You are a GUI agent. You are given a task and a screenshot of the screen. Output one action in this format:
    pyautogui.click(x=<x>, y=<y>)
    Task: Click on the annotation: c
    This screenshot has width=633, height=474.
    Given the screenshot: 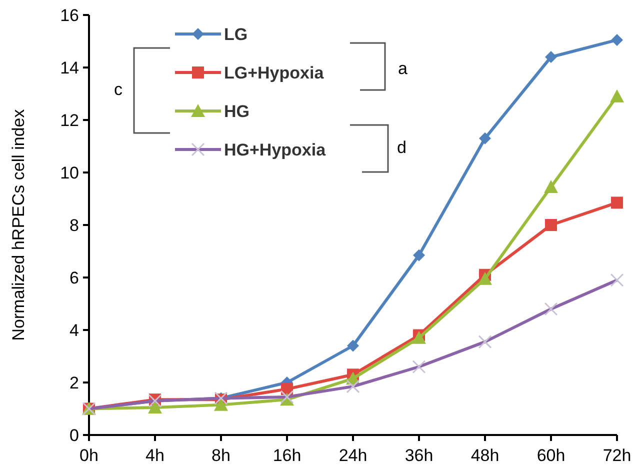 What is the action you would take?
    pyautogui.click(x=118, y=89)
    